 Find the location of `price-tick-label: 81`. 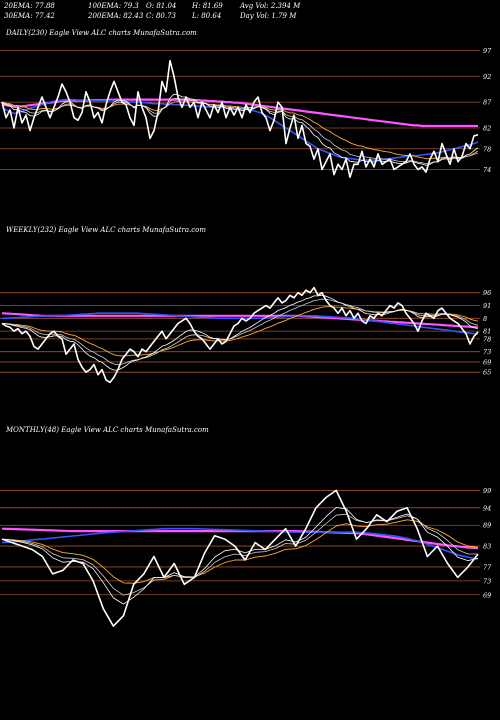

price-tick-label: 81 is located at coordinates (487, 332).